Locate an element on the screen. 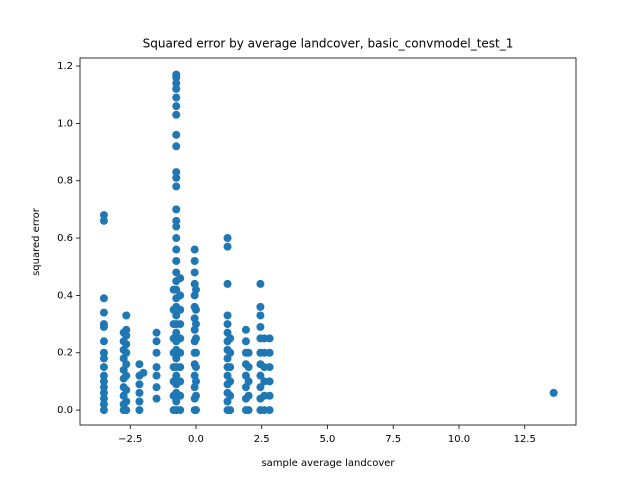 The width and height of the screenshot is (640, 480). x-axis-label: sample average landcover is located at coordinates (328, 463).